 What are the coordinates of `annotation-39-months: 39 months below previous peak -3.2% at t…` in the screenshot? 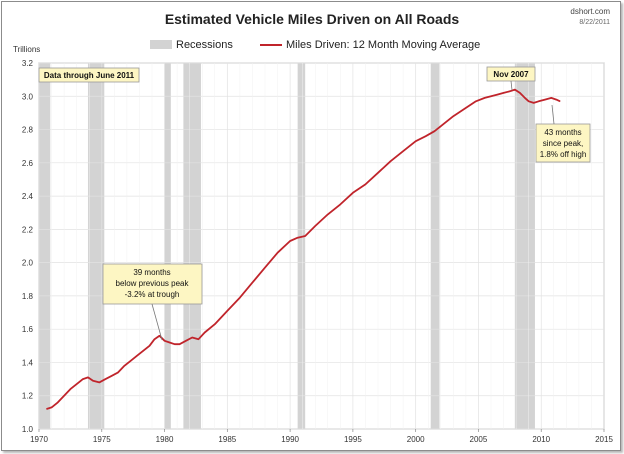 It's located at (152, 302).